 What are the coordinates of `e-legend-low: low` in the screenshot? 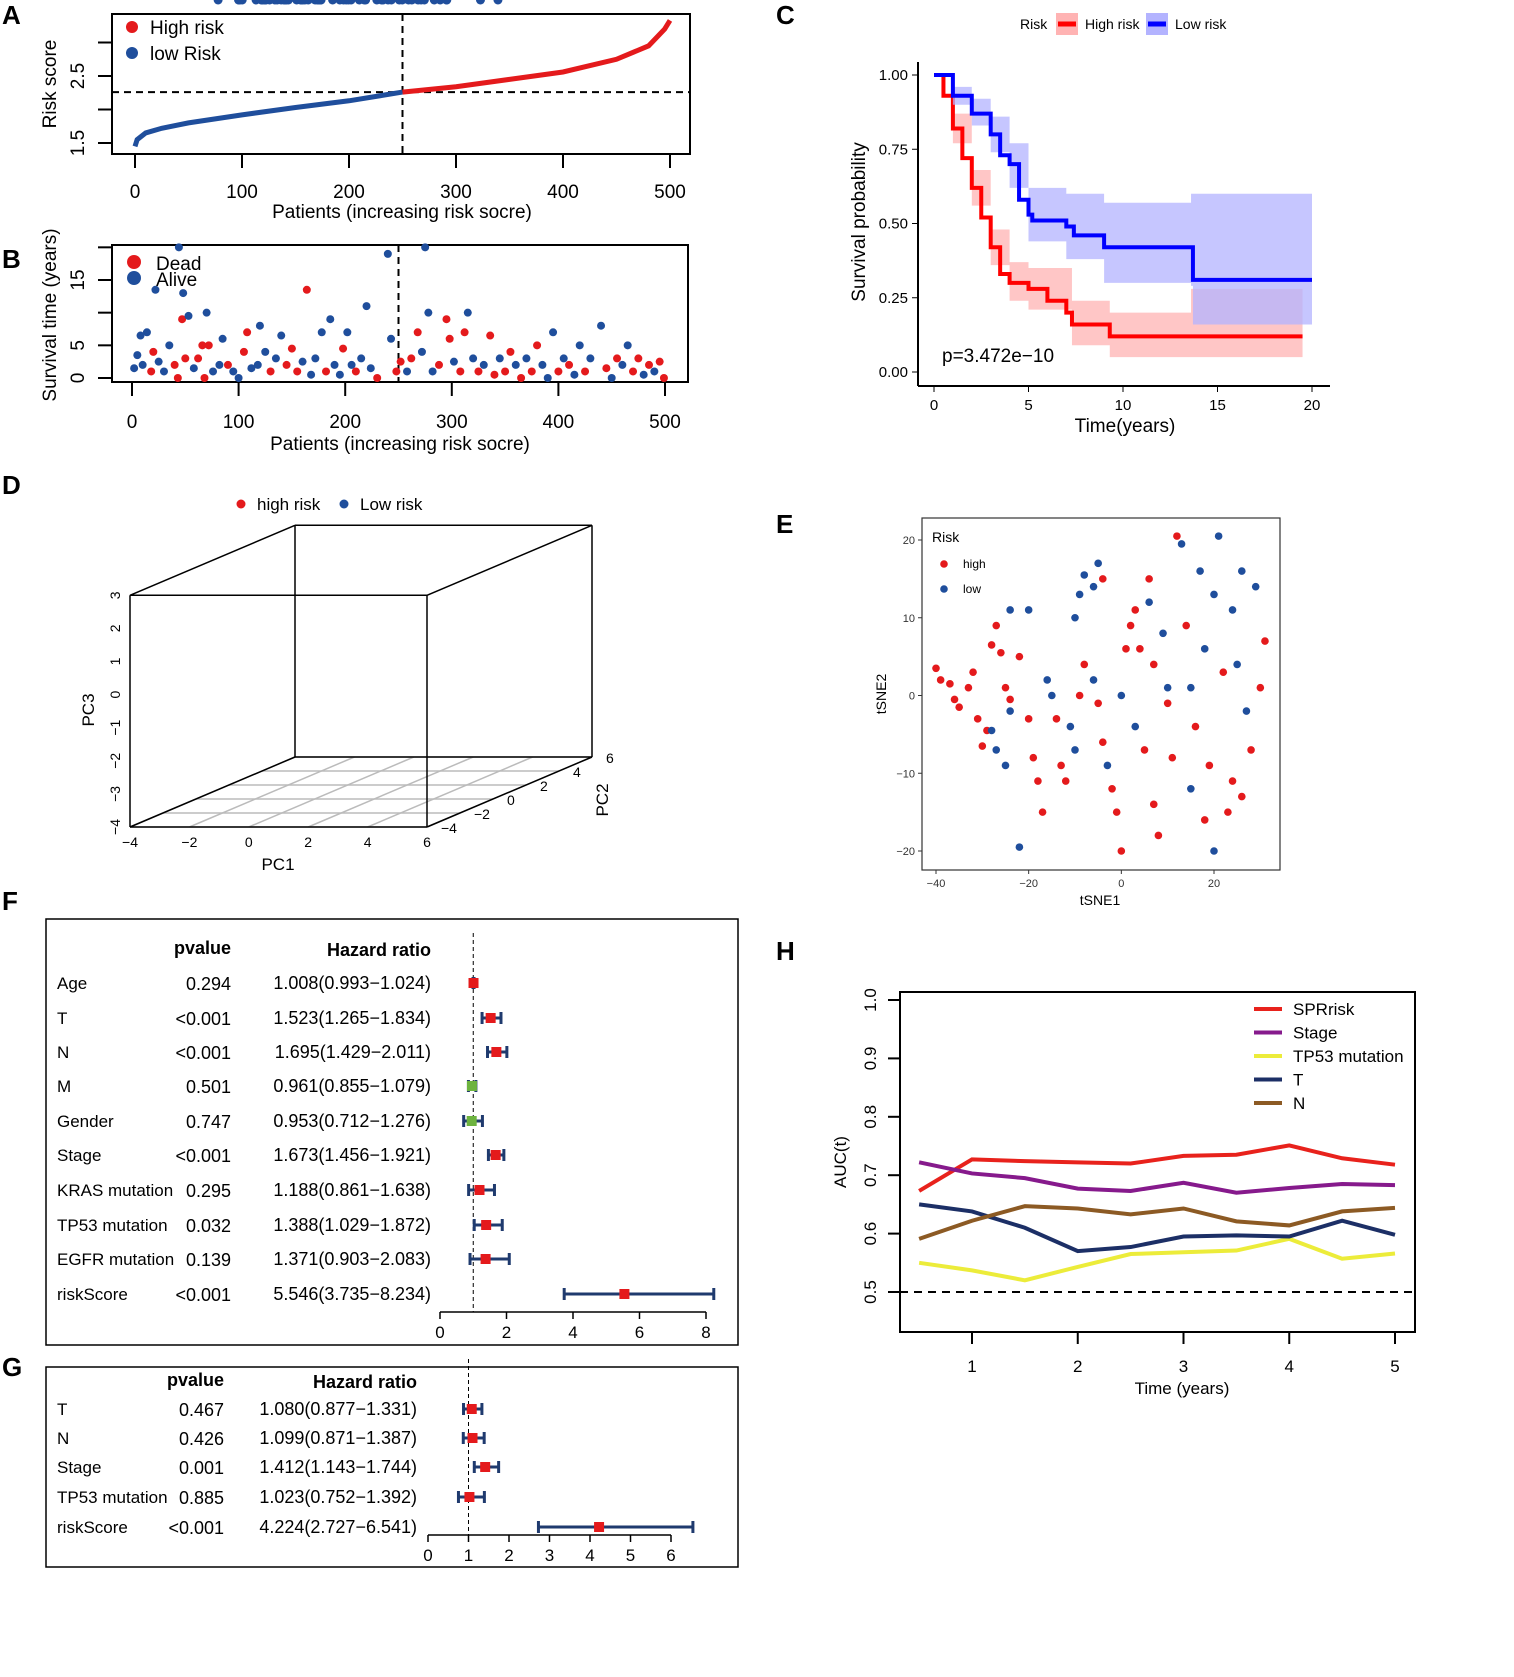 It's located at (972, 589).